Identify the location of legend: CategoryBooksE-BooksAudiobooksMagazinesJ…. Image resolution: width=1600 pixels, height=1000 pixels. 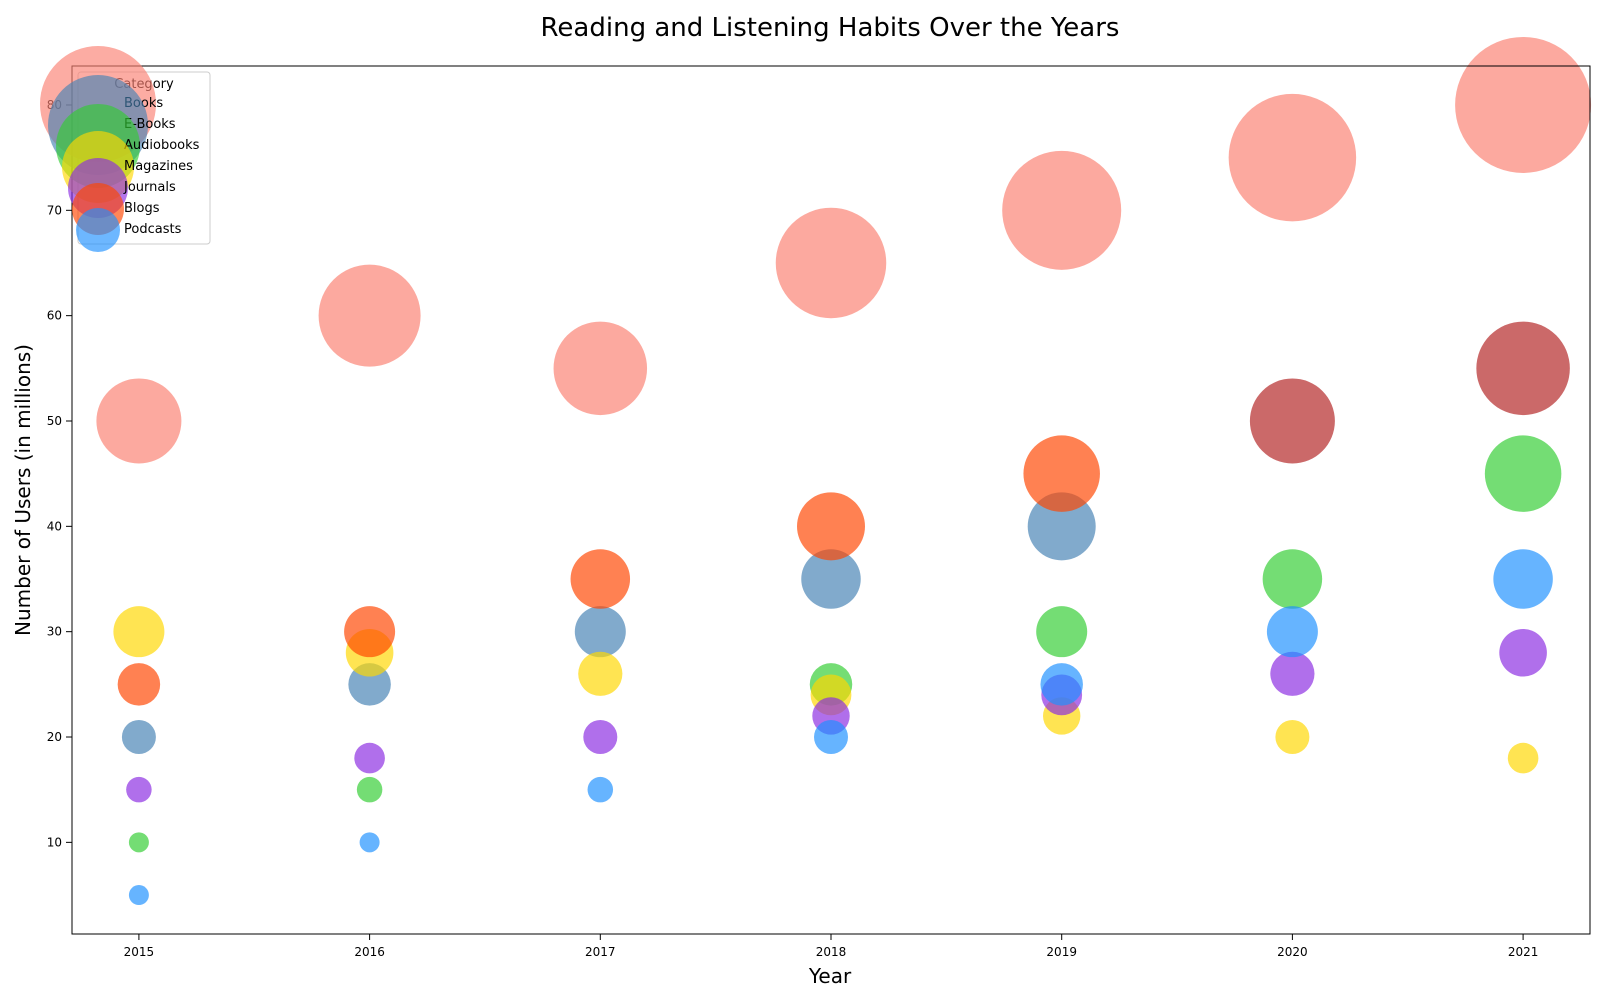
(125, 149).